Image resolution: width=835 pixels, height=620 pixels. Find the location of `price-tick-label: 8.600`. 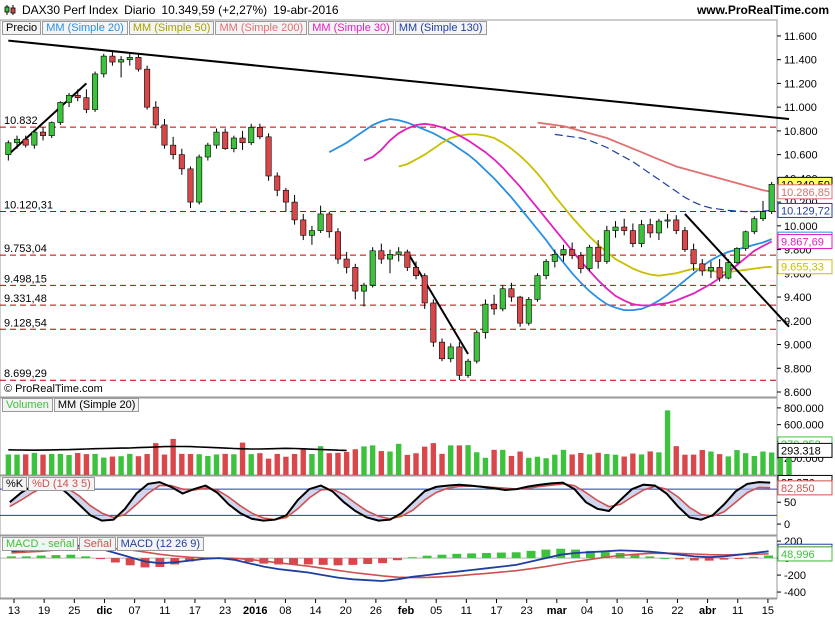

price-tick-label: 8.600 is located at coordinates (798, 393).